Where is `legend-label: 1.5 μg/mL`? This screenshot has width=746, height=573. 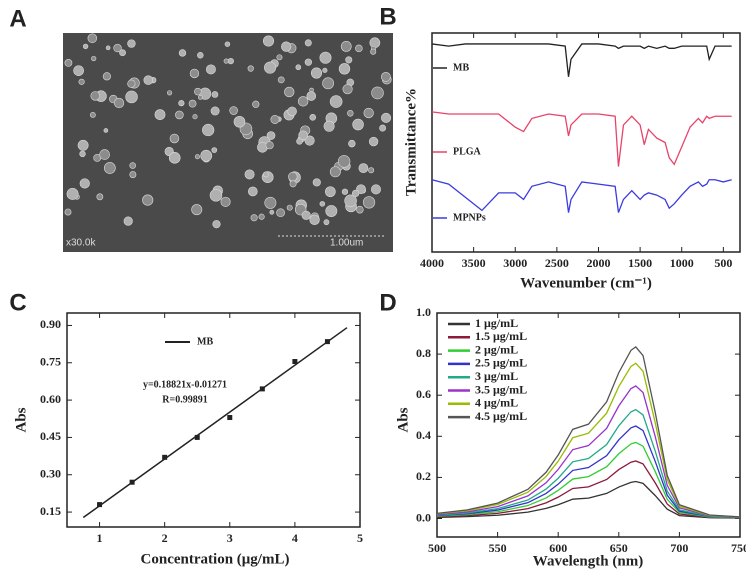 legend-label: 1.5 μg/mL is located at coordinates (501, 336).